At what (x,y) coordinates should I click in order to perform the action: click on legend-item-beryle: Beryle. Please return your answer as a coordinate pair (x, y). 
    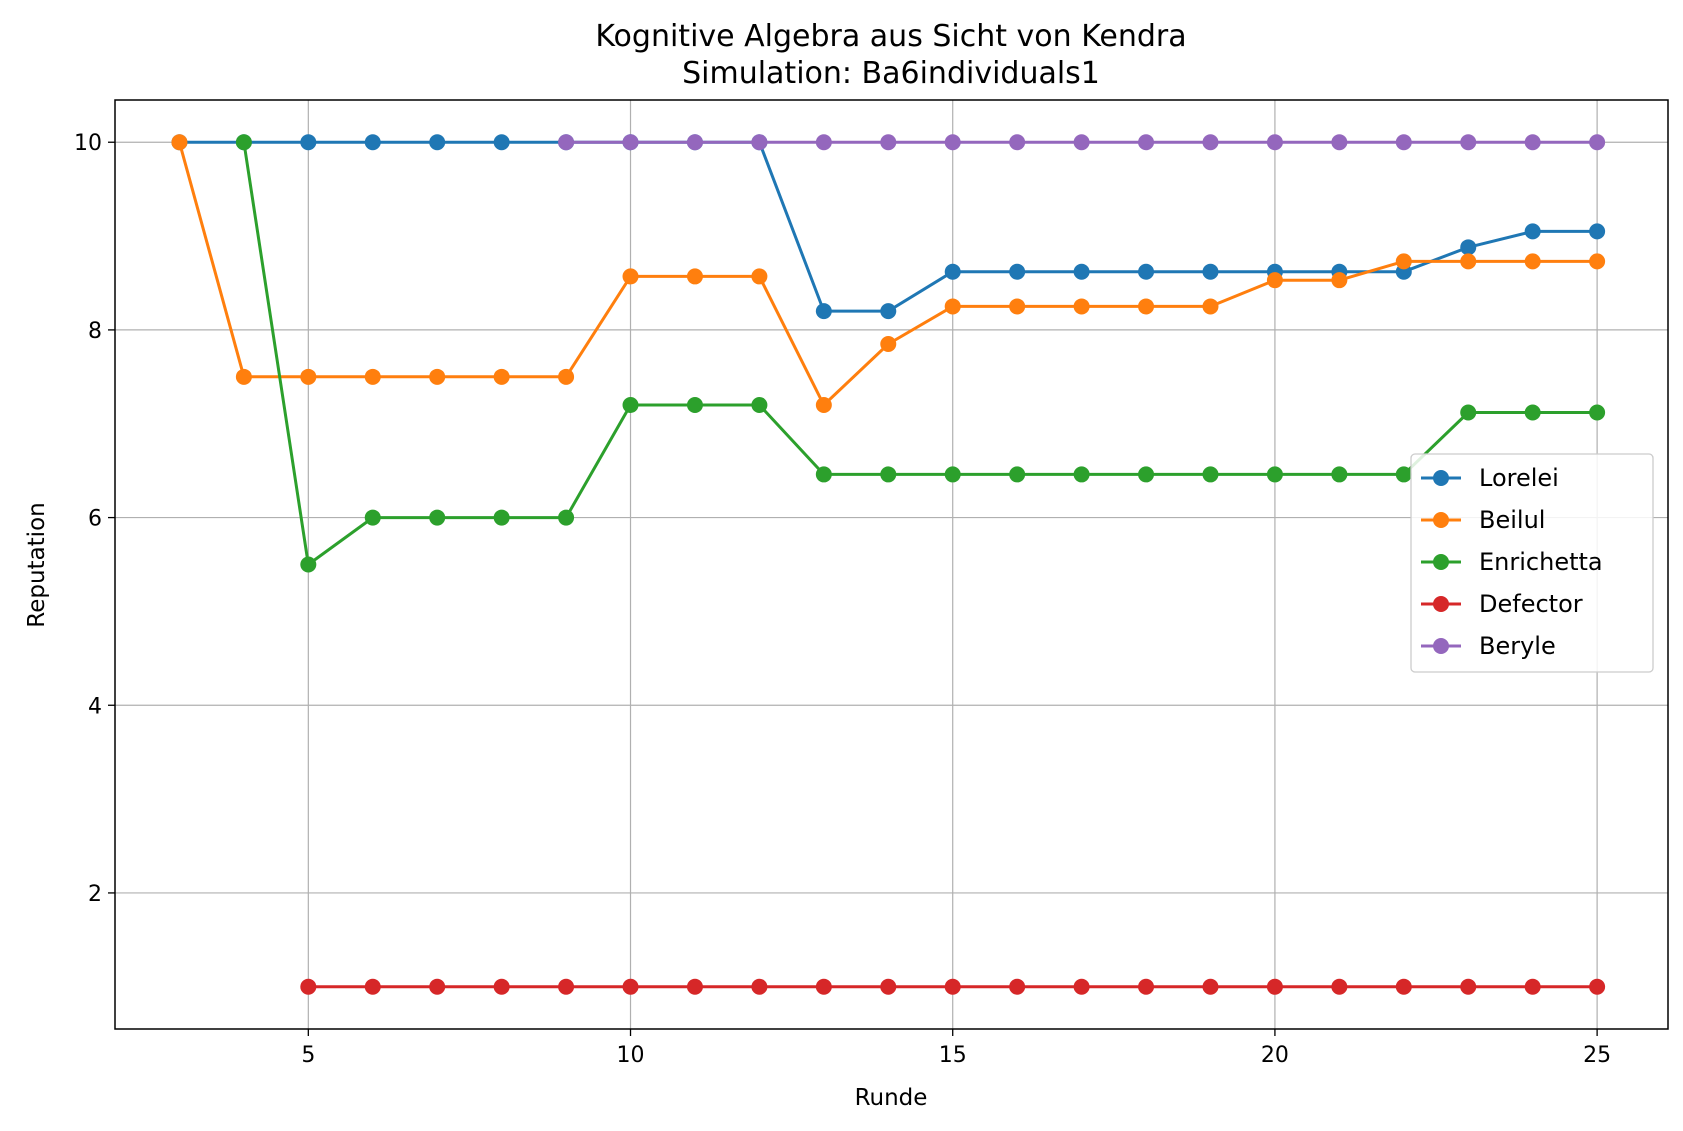
    Looking at the image, I should click on (1488, 646).